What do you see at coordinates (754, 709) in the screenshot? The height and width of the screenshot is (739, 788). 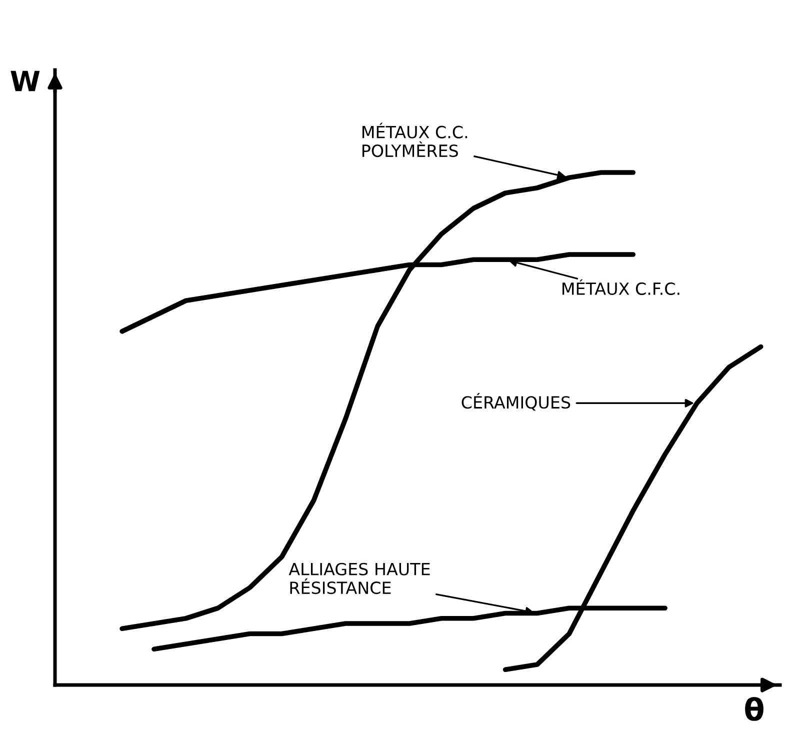 I see `x-axis-title: θ` at bounding box center [754, 709].